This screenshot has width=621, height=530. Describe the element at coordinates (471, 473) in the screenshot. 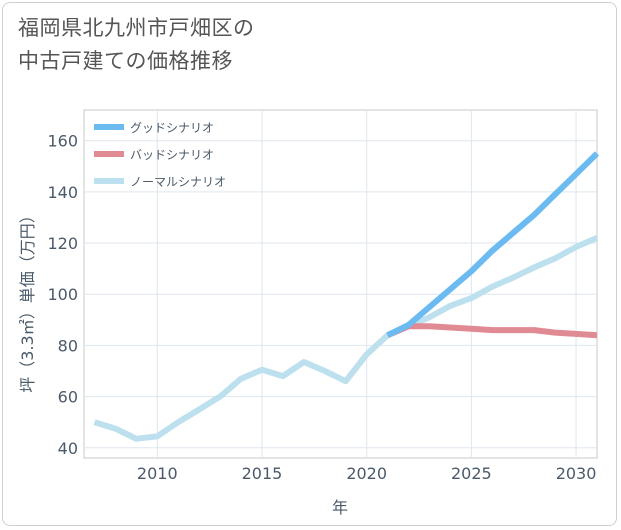

I see `x-tick-label: 2025` at that location.